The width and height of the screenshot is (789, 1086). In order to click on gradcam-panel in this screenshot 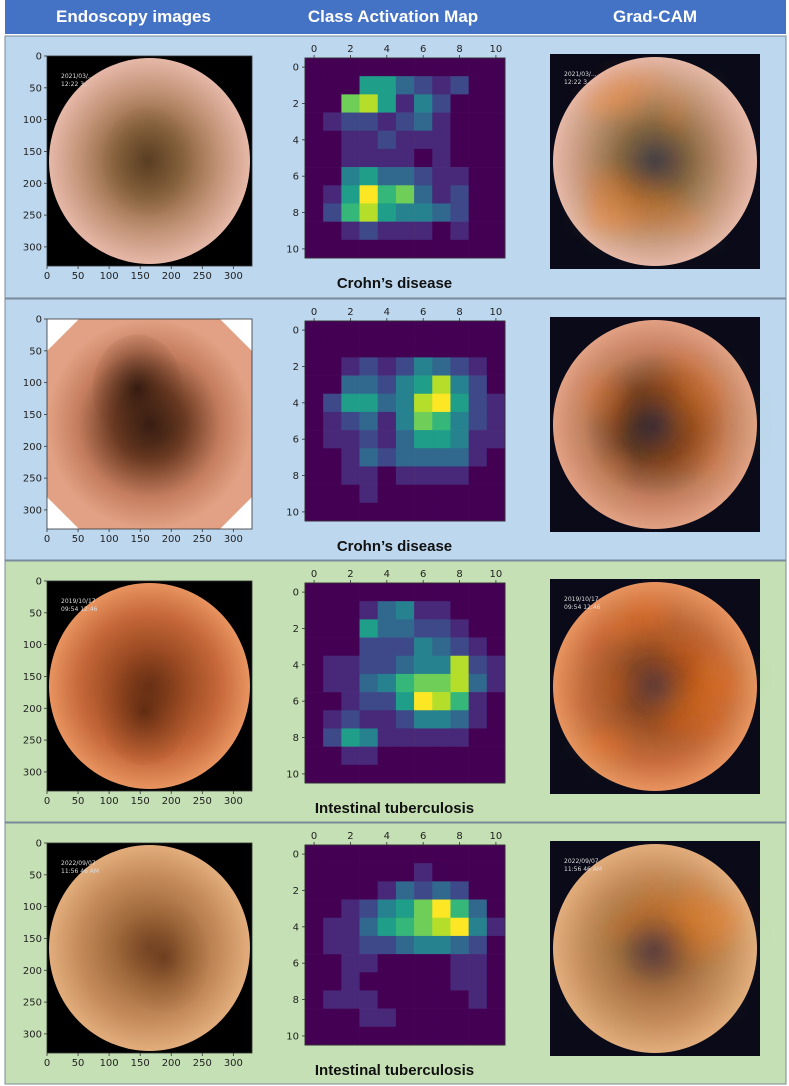, I will do `click(656, 424)`.